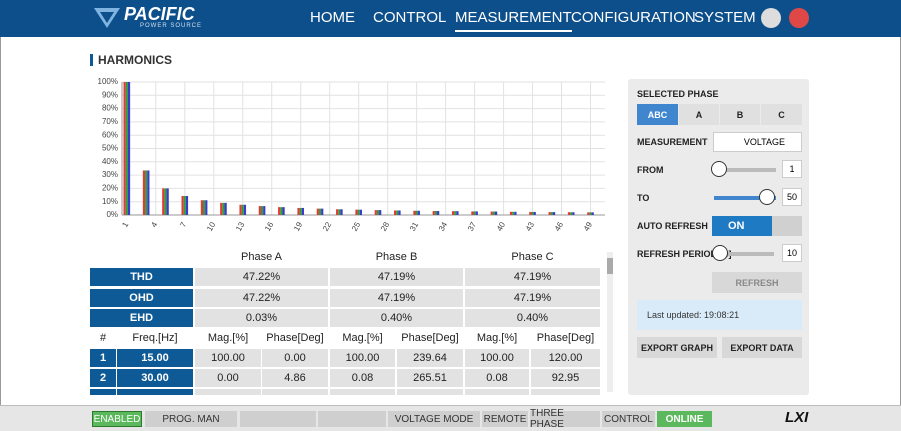  What do you see at coordinates (633, 17) in the screenshot?
I see `nav-item: CONFIGURATION` at bounding box center [633, 17].